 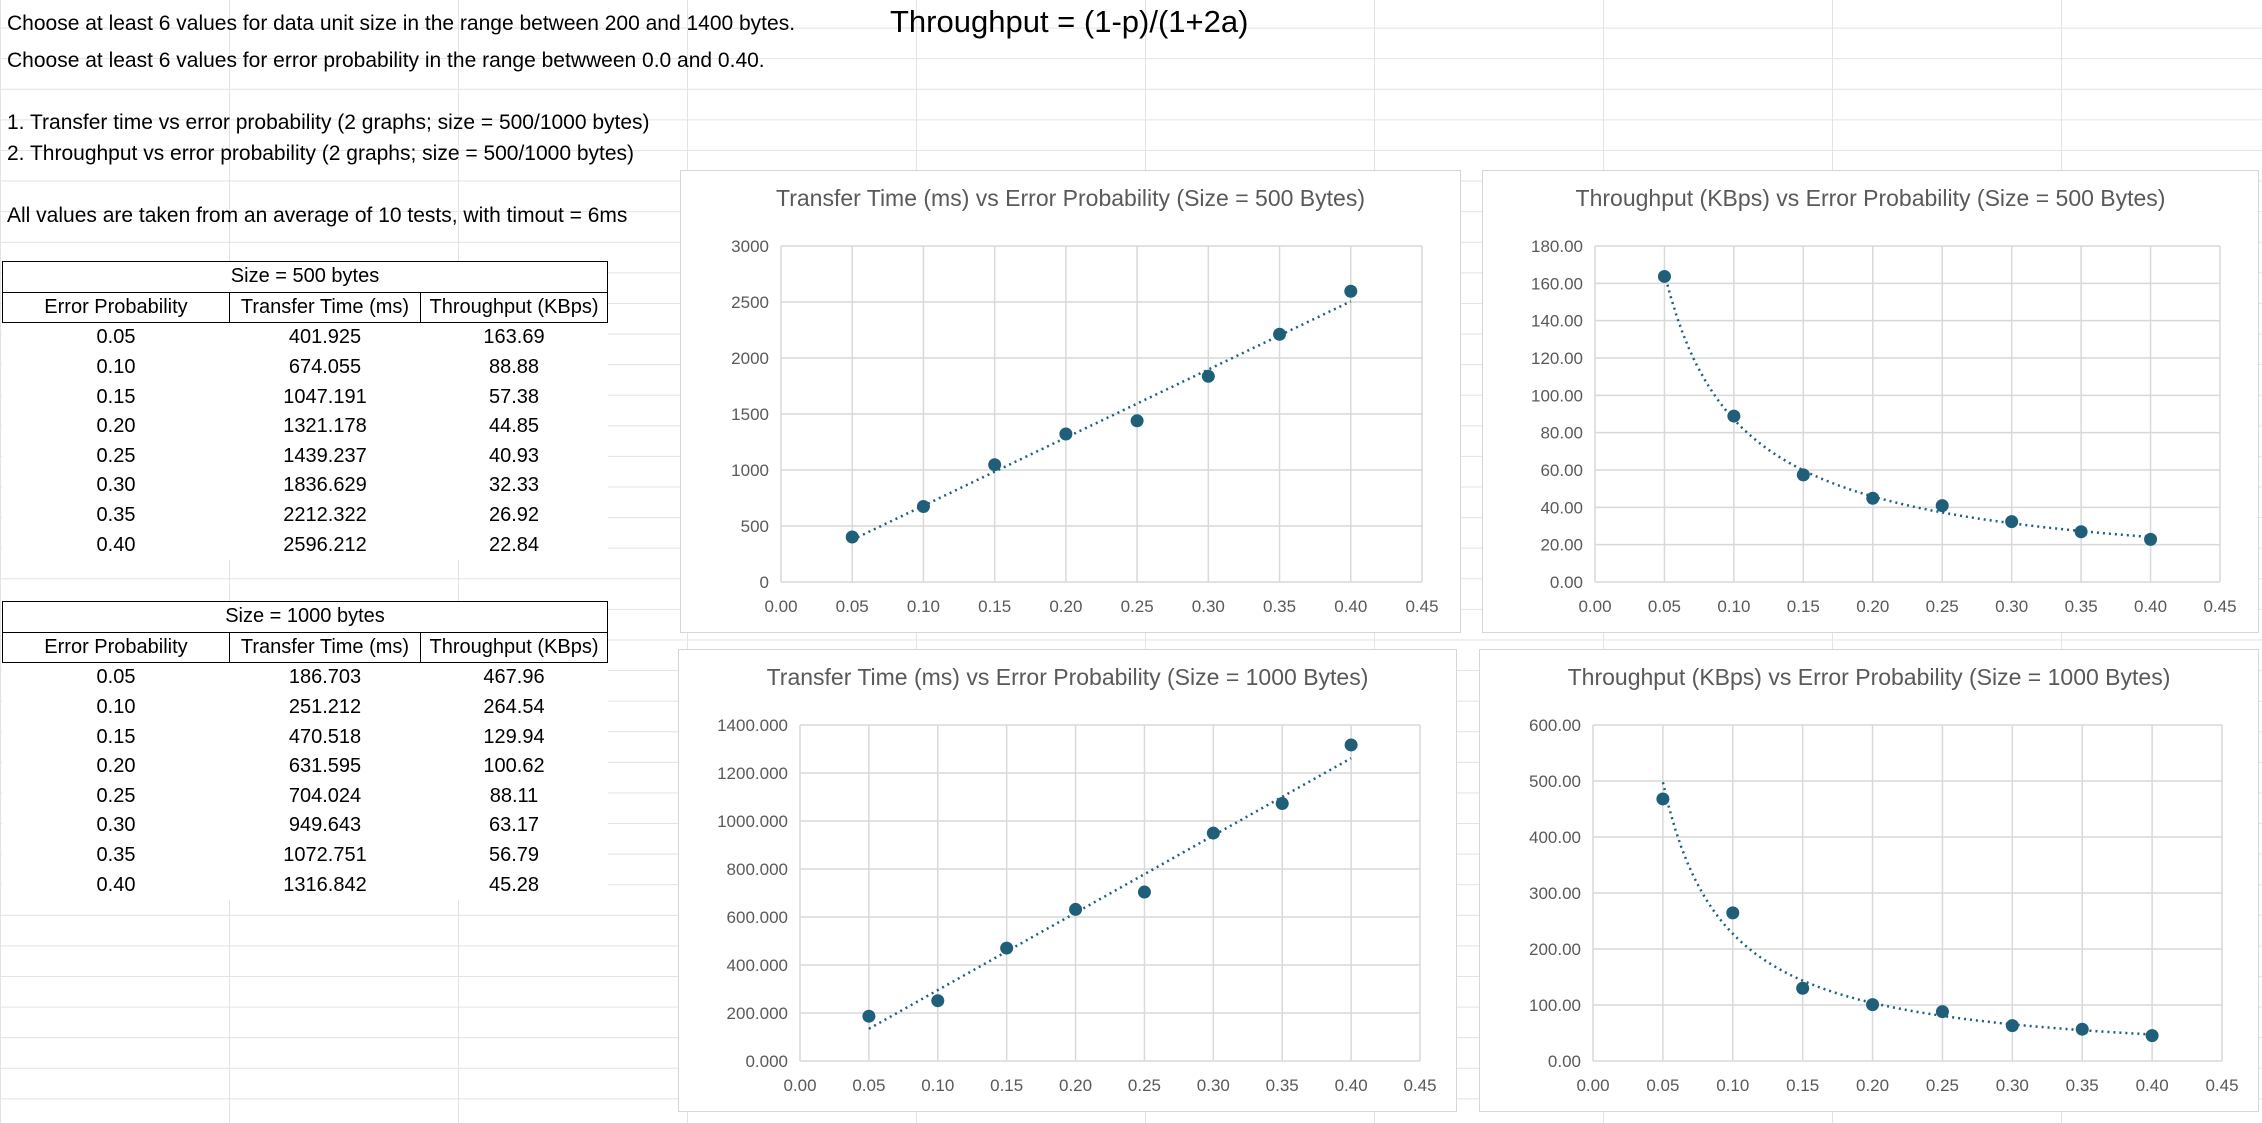 I want to click on transfer-time-cell: 631.595, so click(x=325, y=766).